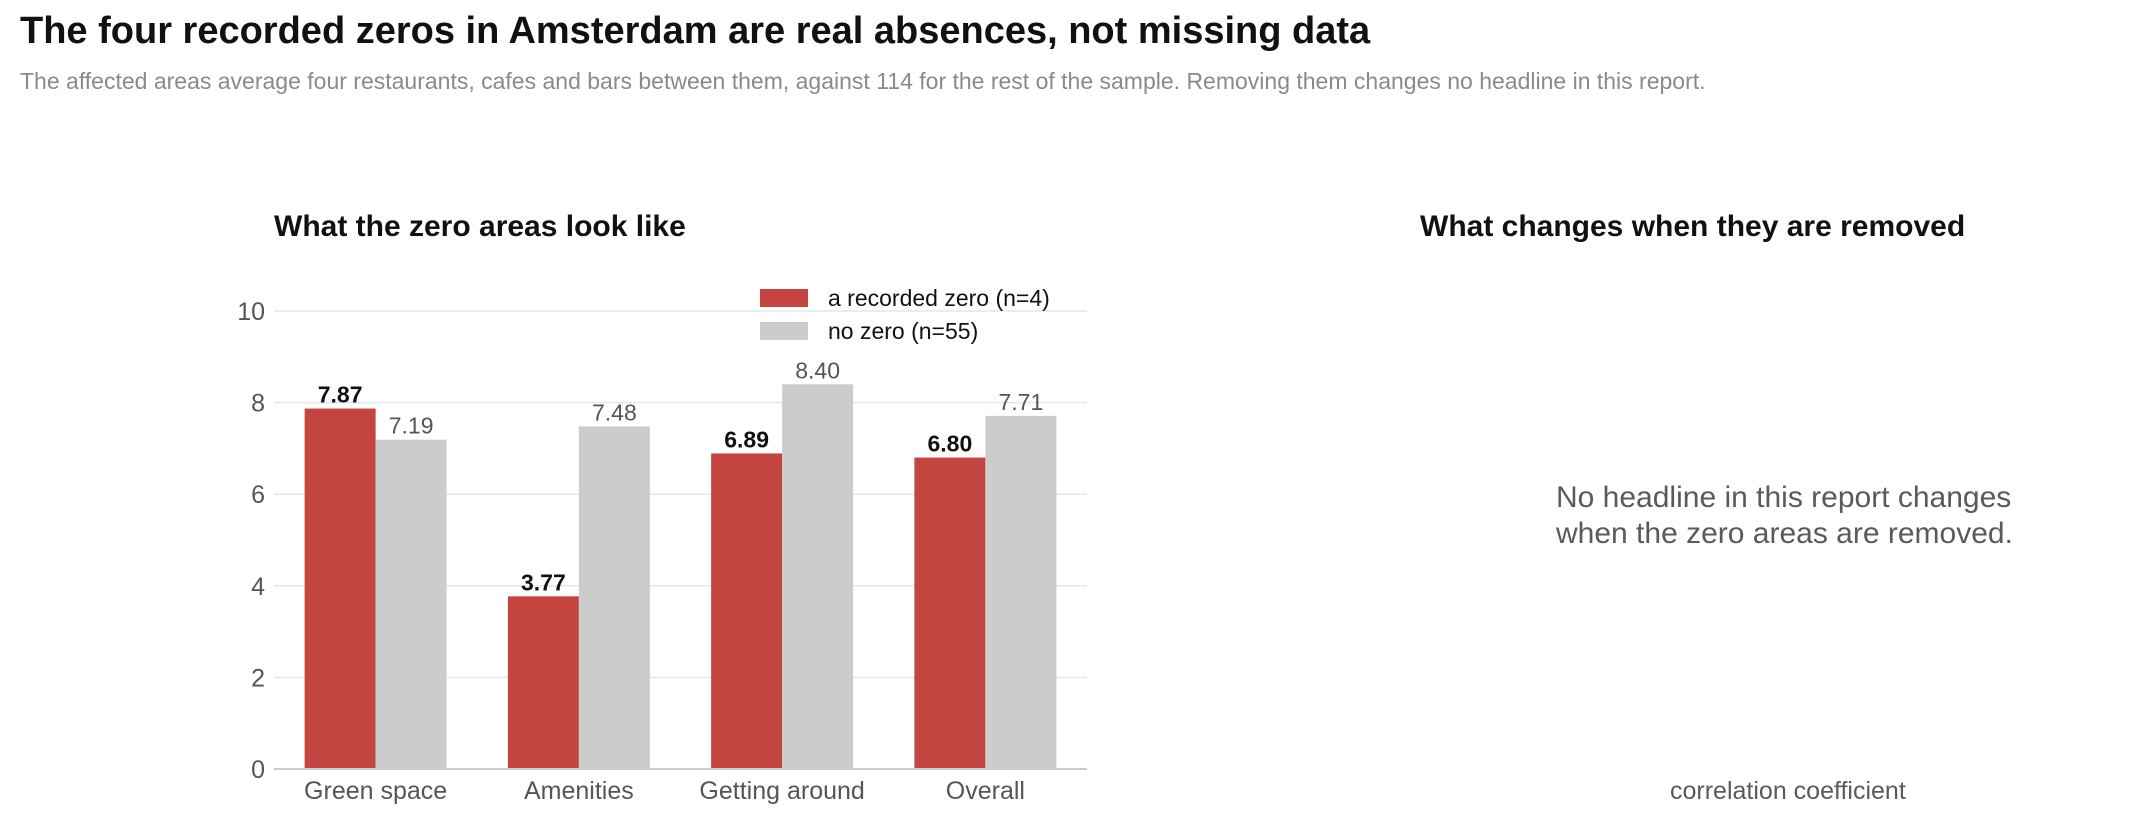 The height and width of the screenshot is (815, 2152). What do you see at coordinates (258, 587) in the screenshot?
I see `y-tick-label: 4` at bounding box center [258, 587].